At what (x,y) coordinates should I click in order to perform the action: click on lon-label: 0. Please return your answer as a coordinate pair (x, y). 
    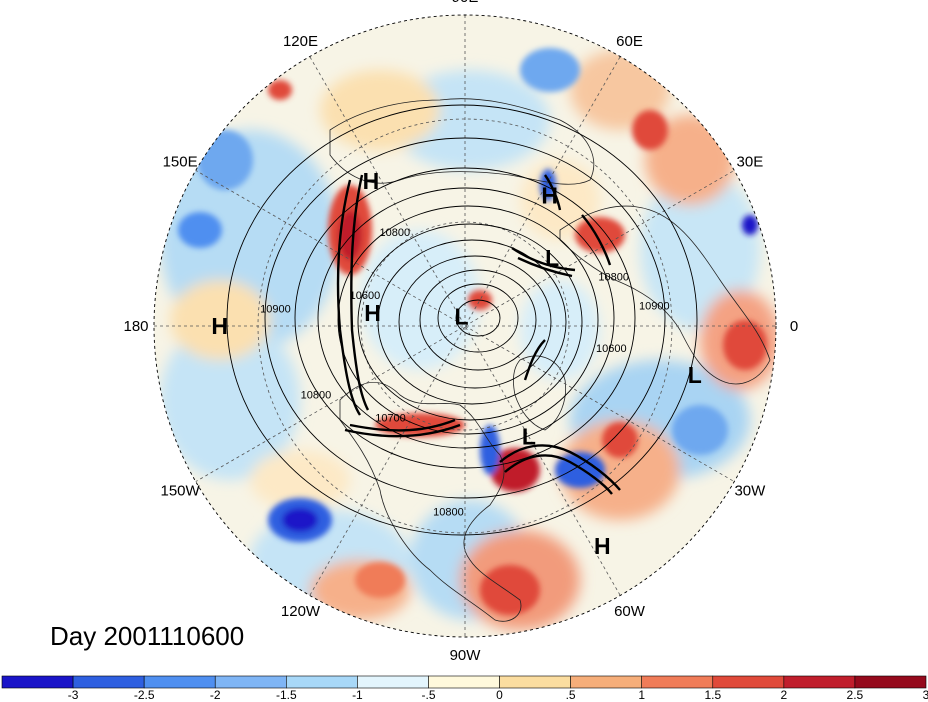
    Looking at the image, I should click on (794, 326).